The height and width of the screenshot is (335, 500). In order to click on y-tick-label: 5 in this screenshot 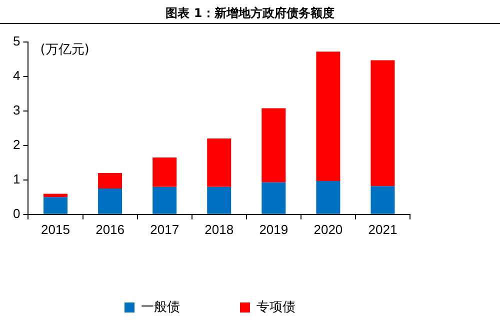, I will do `click(16, 41)`.